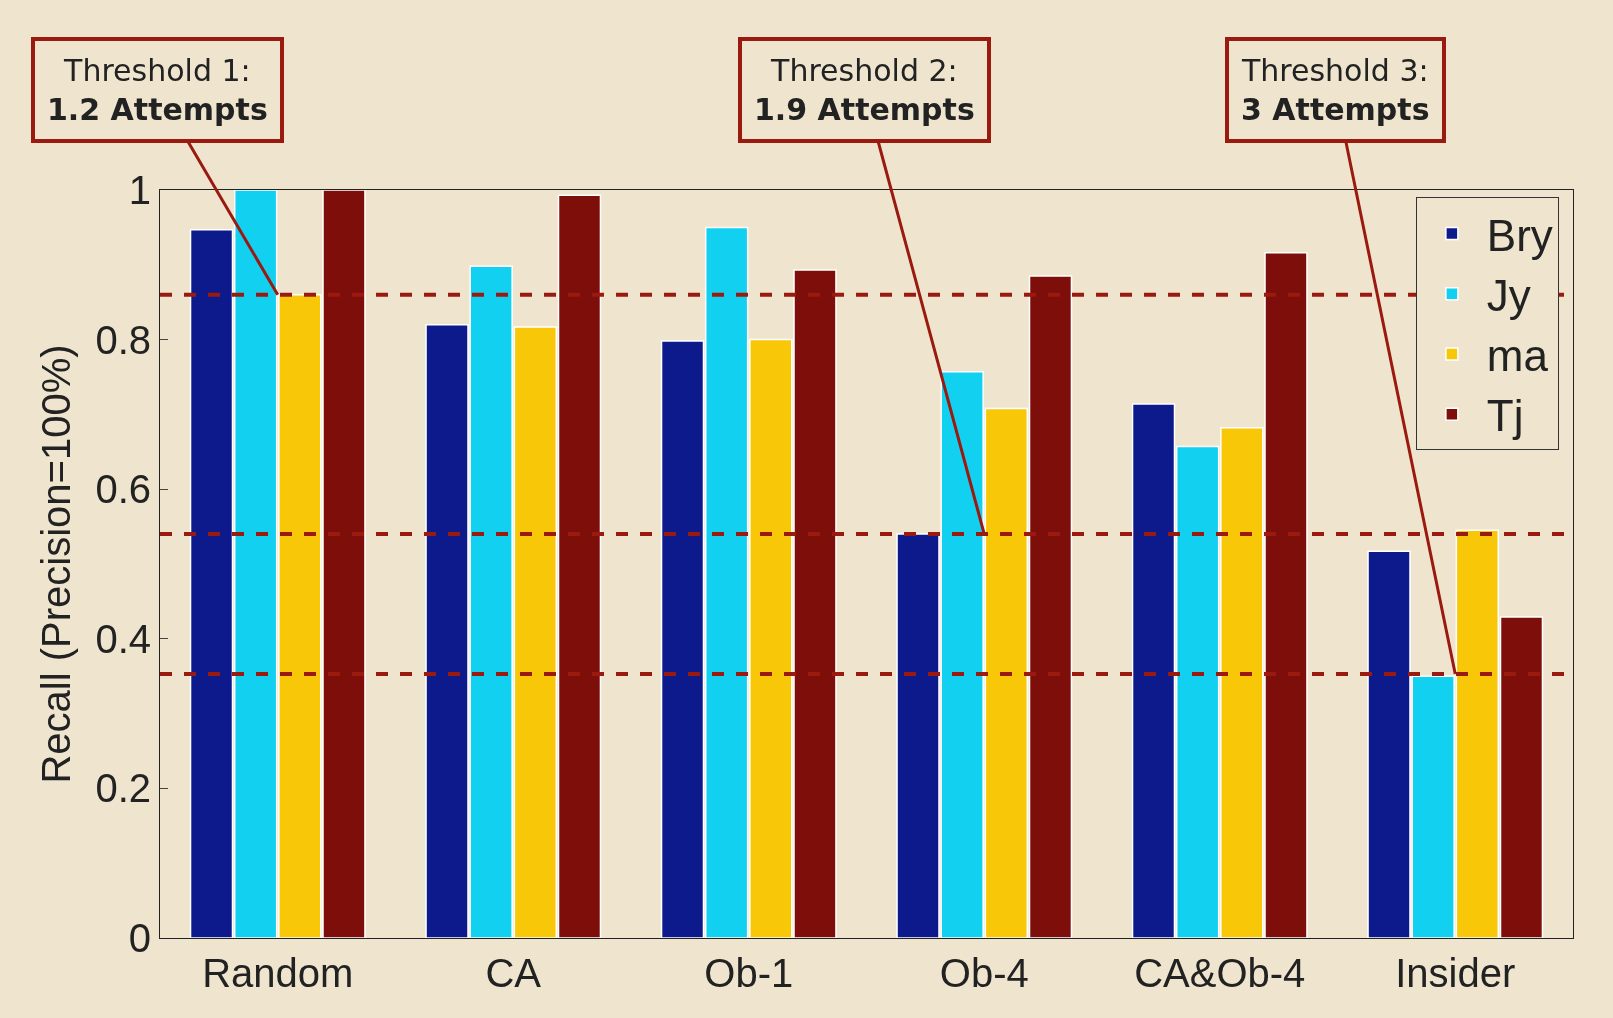  What do you see at coordinates (1220, 973) in the screenshot?
I see `x-tick-label: CA&Ob-4` at bounding box center [1220, 973].